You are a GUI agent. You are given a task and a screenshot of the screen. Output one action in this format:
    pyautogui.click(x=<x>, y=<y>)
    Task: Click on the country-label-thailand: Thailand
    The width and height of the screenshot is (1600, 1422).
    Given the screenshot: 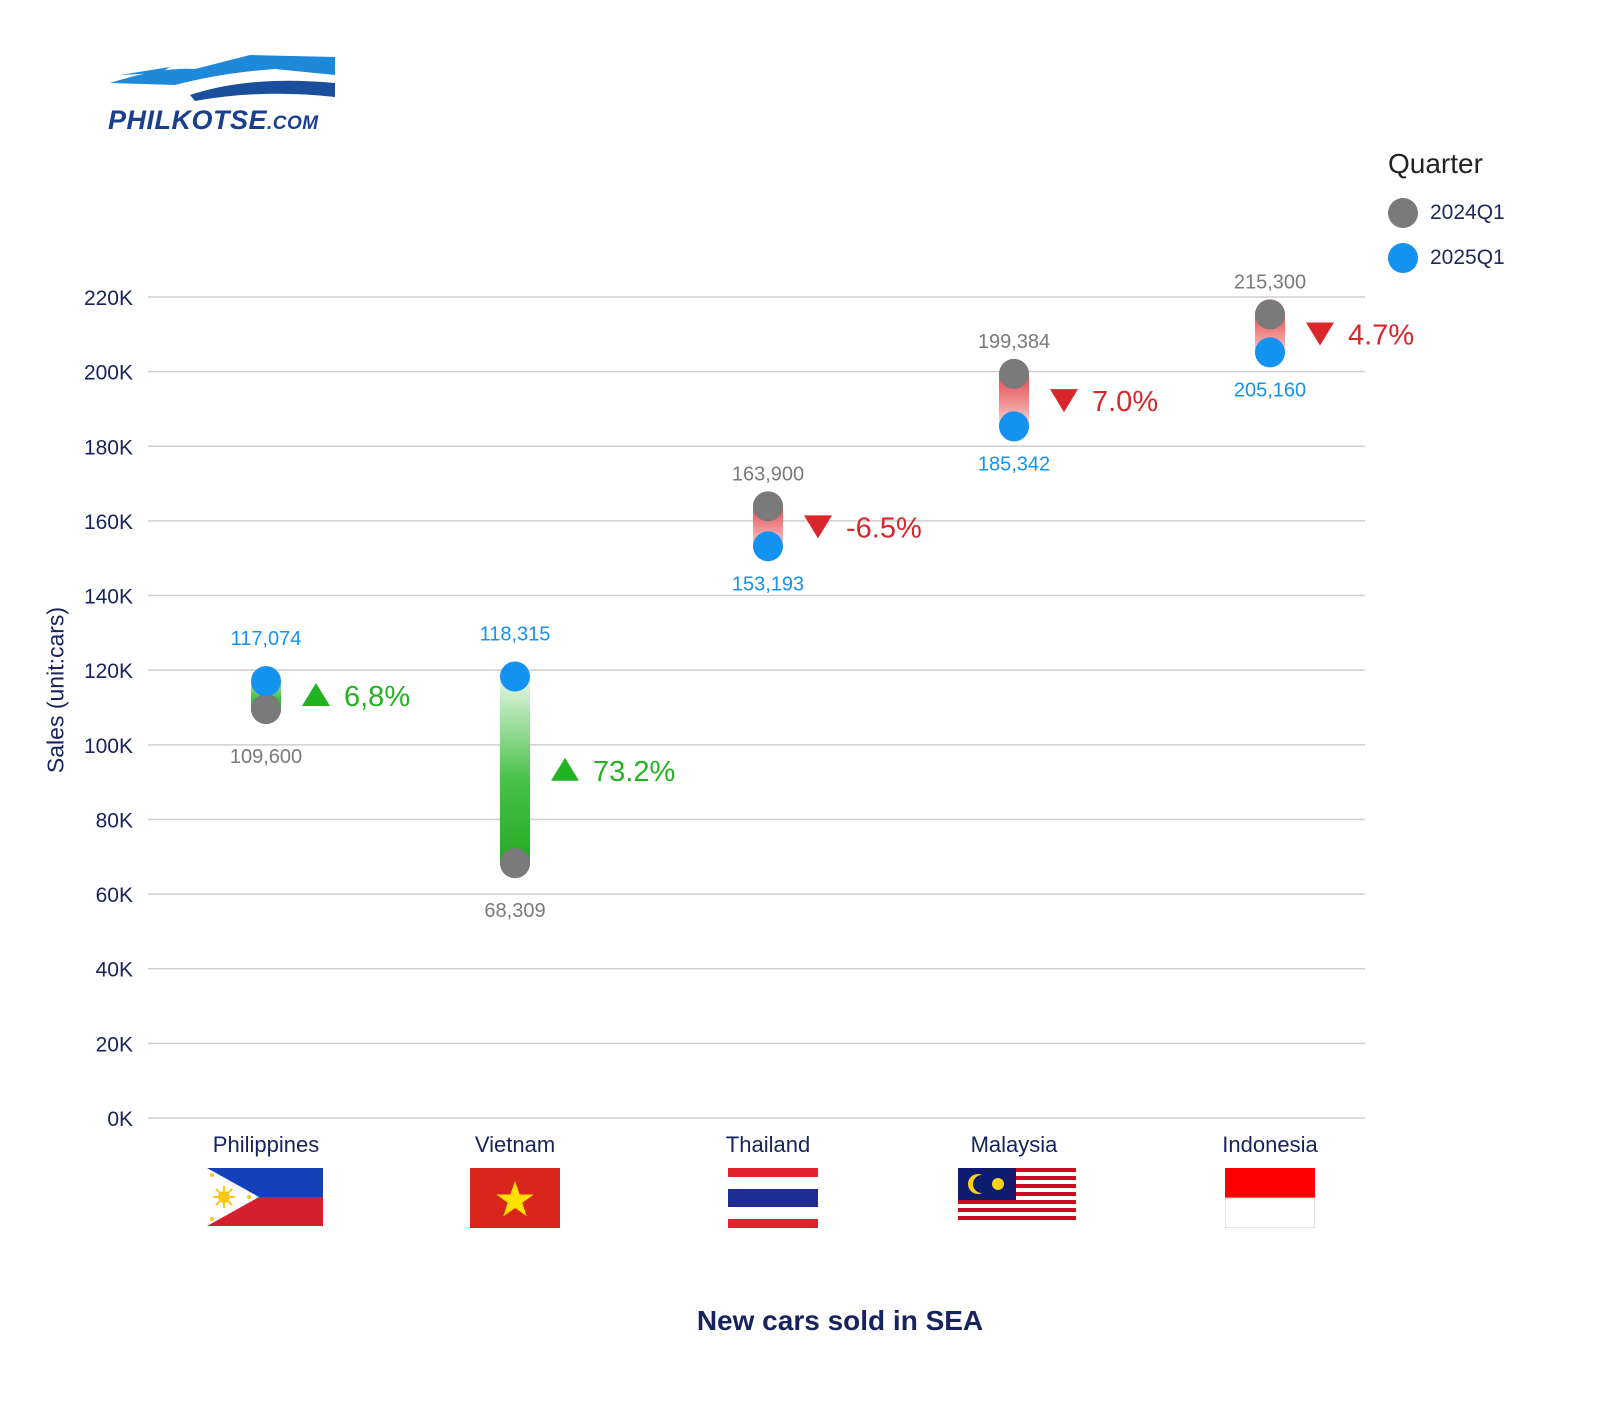 What is the action you would take?
    pyautogui.click(x=768, y=1144)
    